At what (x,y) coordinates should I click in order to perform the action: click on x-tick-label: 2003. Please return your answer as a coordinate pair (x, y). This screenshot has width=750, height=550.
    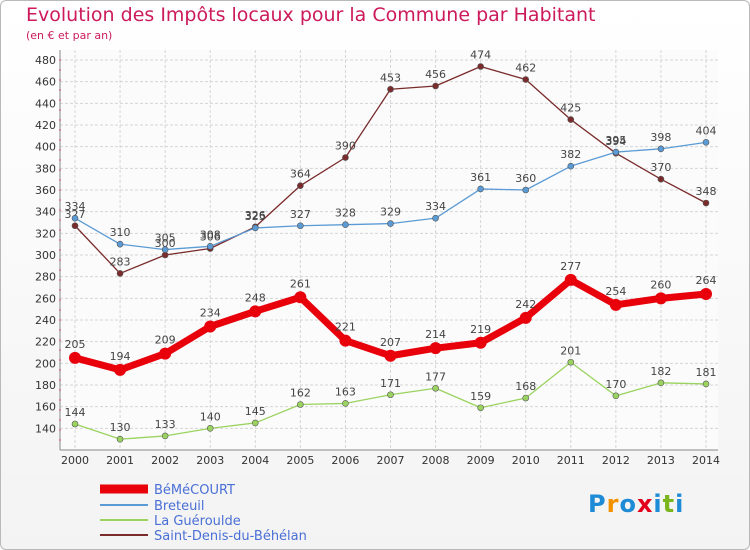
    Looking at the image, I should click on (210, 460).